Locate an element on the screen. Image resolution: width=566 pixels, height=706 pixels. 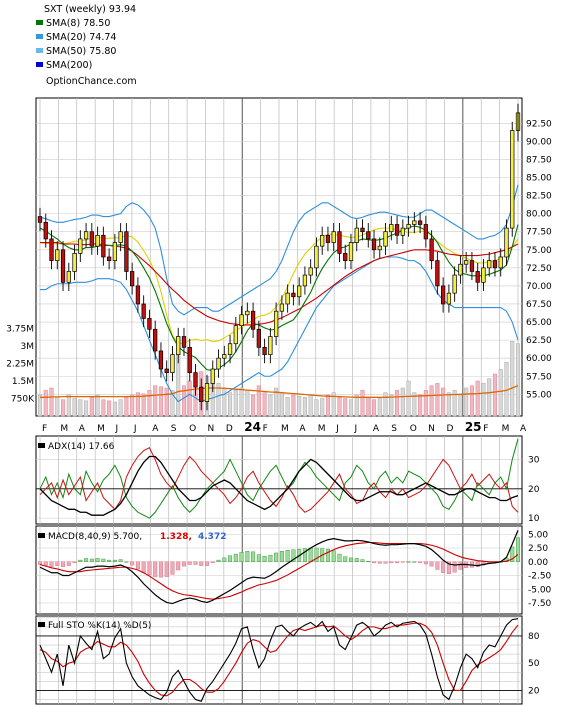
adx-y-tick: 20 is located at coordinates (534, 490).